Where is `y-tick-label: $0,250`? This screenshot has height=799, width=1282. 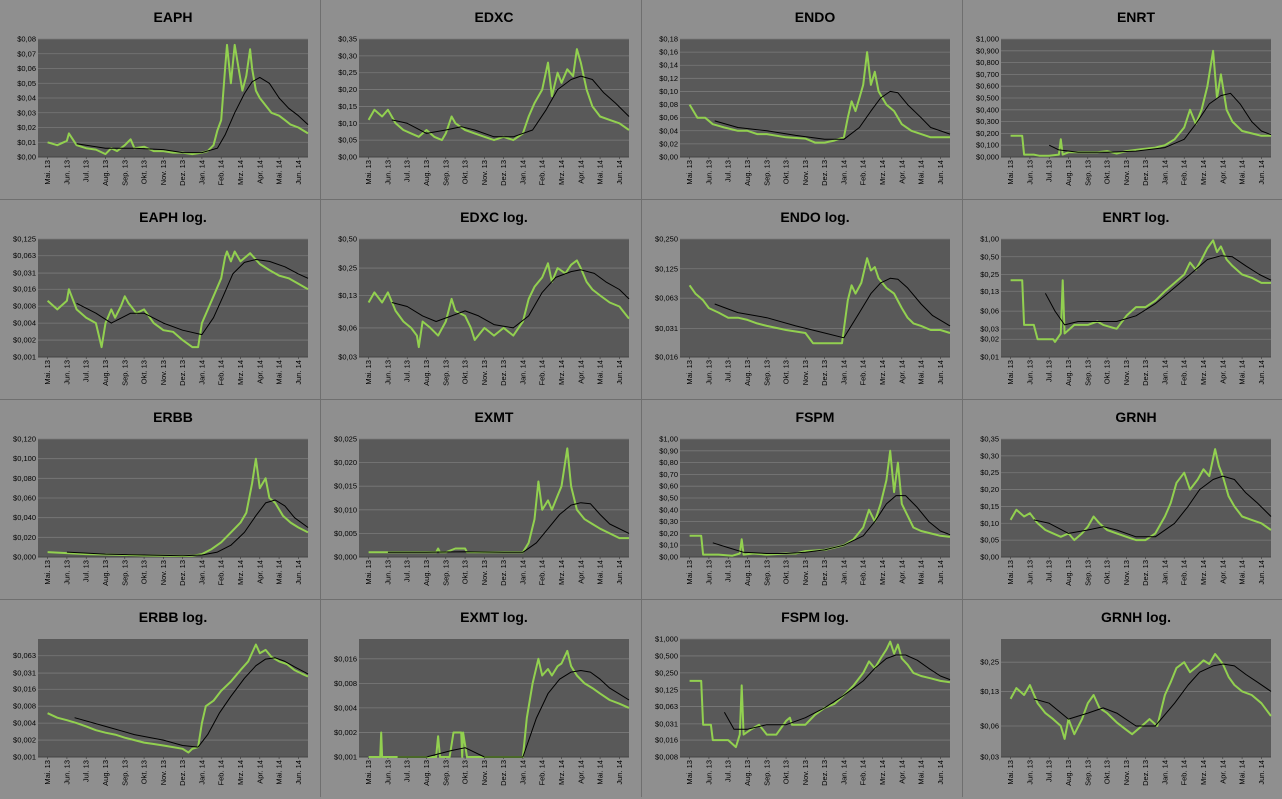
y-tick-label: $0,250 is located at coordinates (666, 672).